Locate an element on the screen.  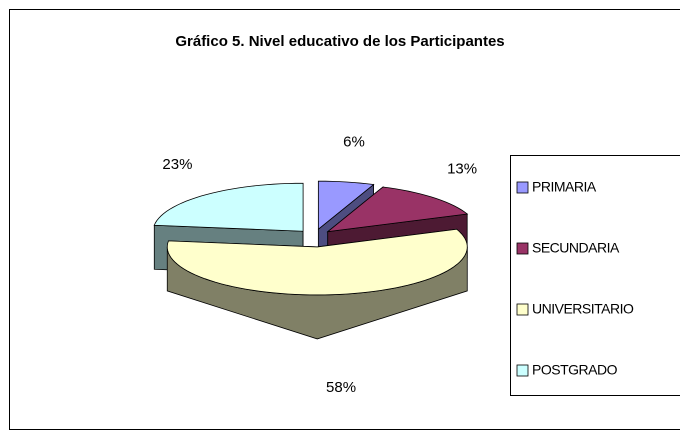
data-label: 6% is located at coordinates (354, 142).